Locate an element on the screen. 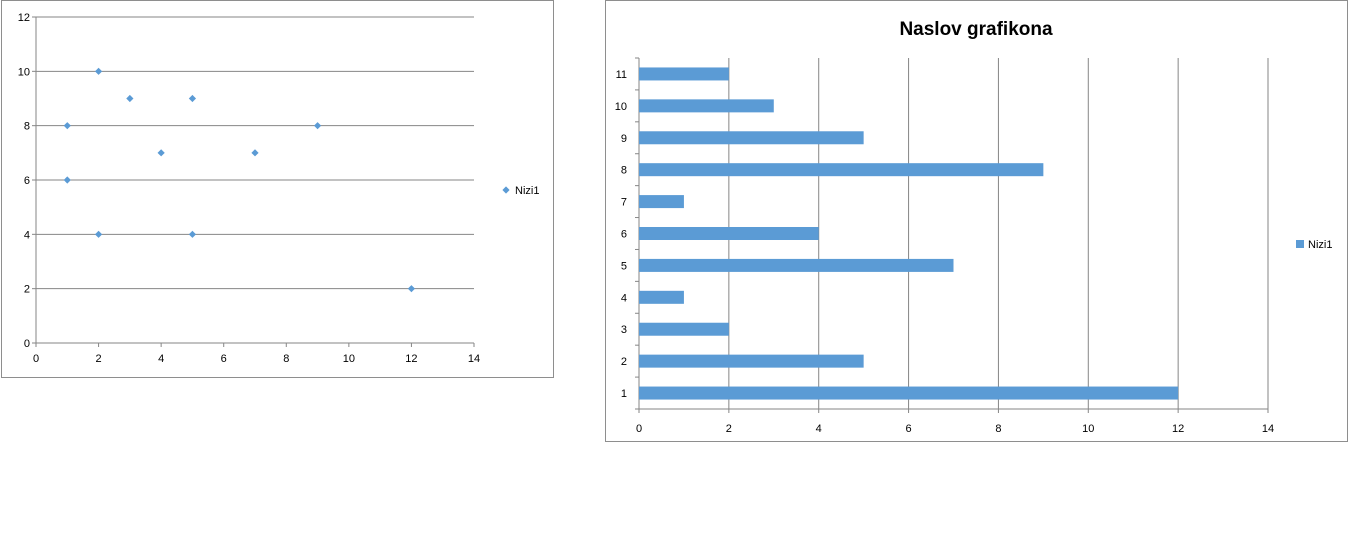 The width and height of the screenshot is (1359, 554). category-label: 8 is located at coordinates (624, 171).